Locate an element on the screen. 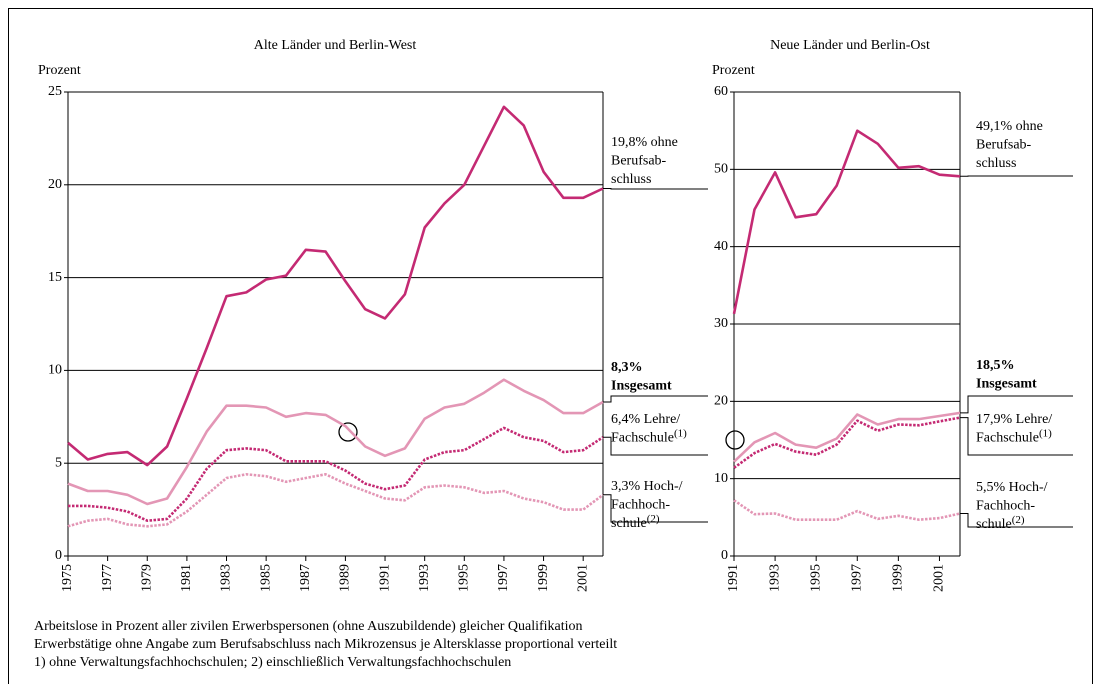  series-label: 8,3% is located at coordinates (627, 367).